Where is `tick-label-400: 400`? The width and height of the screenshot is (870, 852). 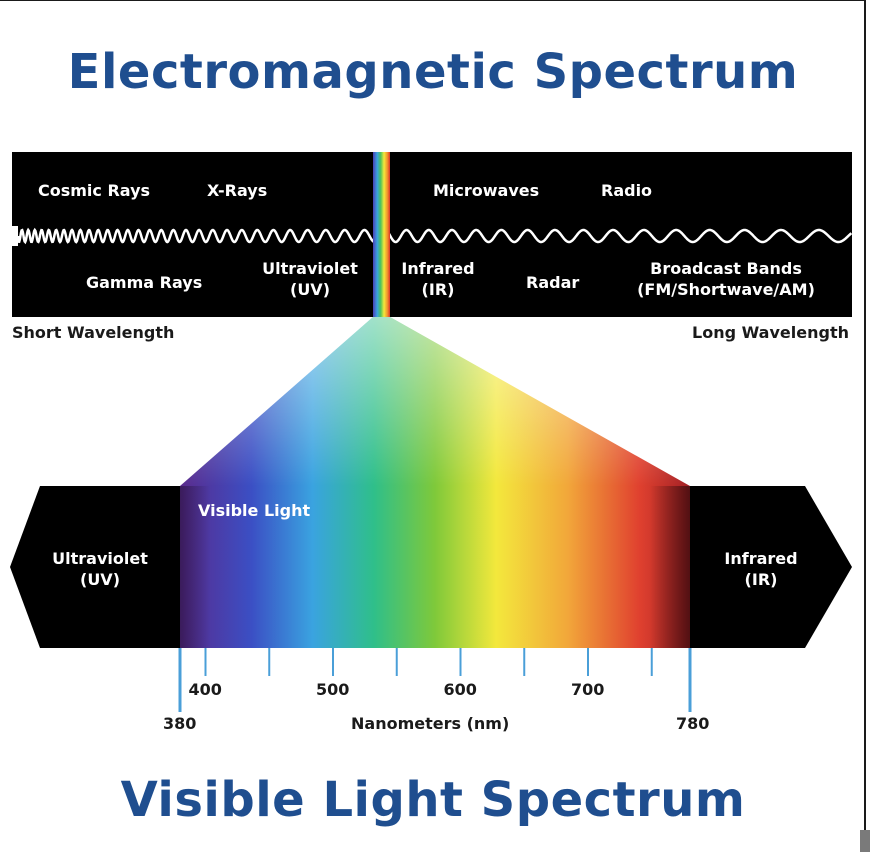 tick-label-400: 400 is located at coordinates (205, 689).